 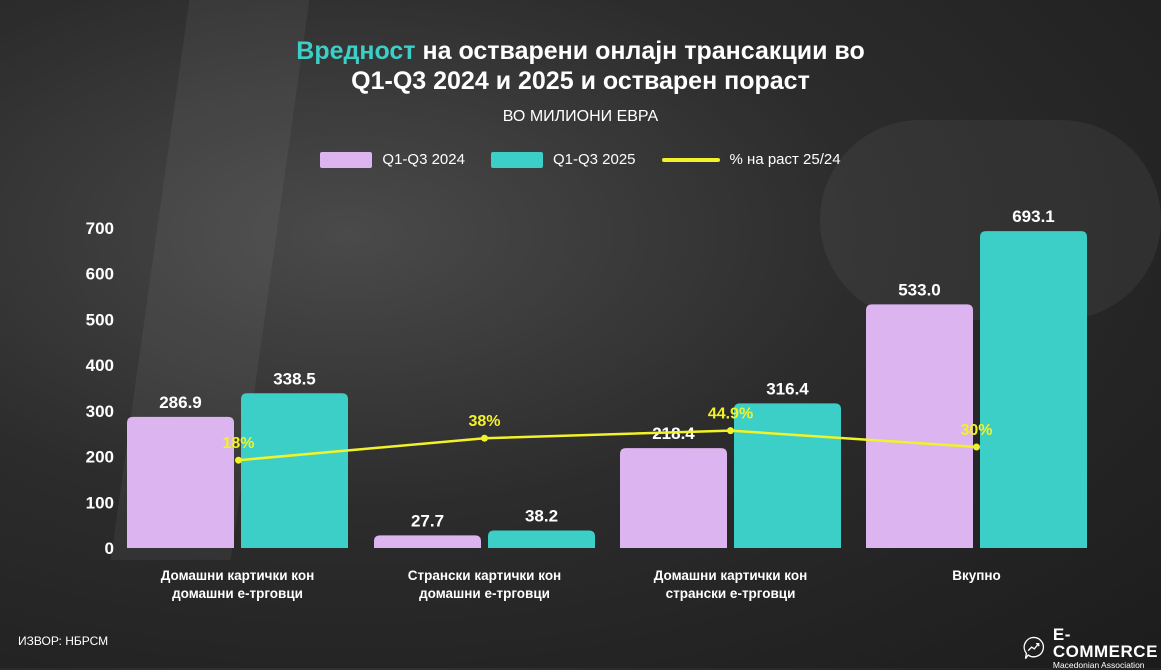 What do you see at coordinates (484, 575) in the screenshot?
I see `x-category-label: Странски картички кон` at bounding box center [484, 575].